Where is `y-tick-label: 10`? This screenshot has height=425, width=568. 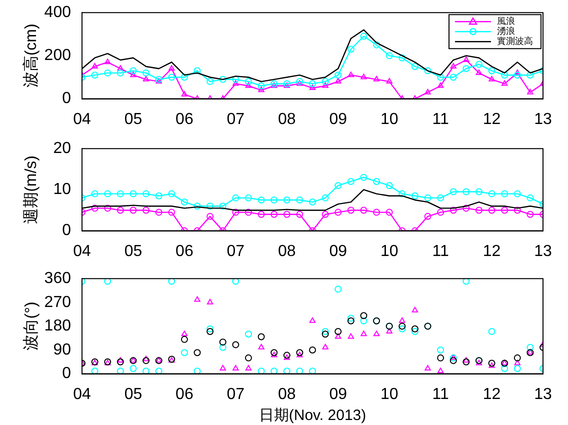 y-tick-label: 10 is located at coordinates (62, 189).